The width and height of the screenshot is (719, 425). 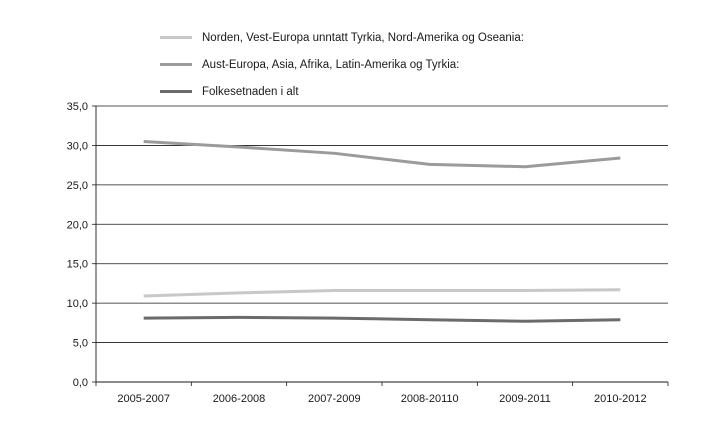 What do you see at coordinates (77, 146) in the screenshot?
I see `y-tick-label: 30,0` at bounding box center [77, 146].